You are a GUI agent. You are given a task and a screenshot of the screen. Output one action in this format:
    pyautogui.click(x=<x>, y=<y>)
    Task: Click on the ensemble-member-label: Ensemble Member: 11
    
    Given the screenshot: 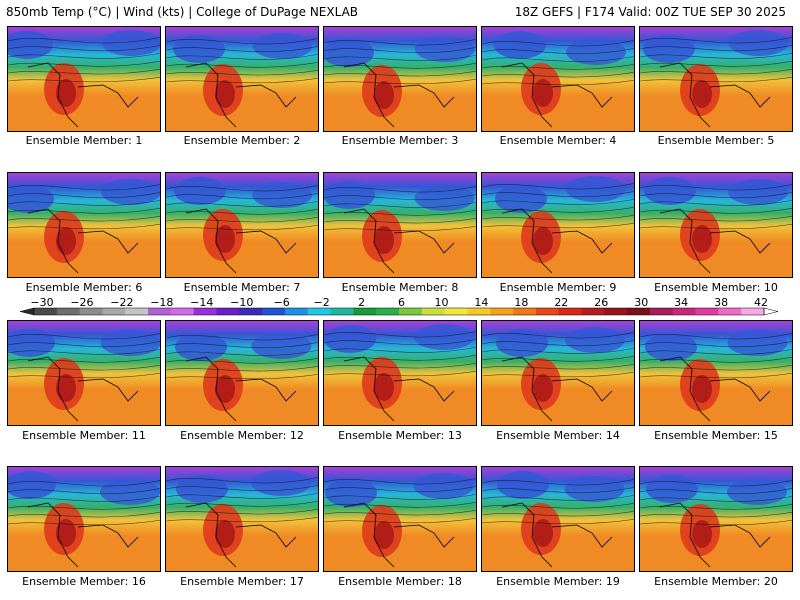 What is the action you would take?
    pyautogui.click(x=84, y=435)
    